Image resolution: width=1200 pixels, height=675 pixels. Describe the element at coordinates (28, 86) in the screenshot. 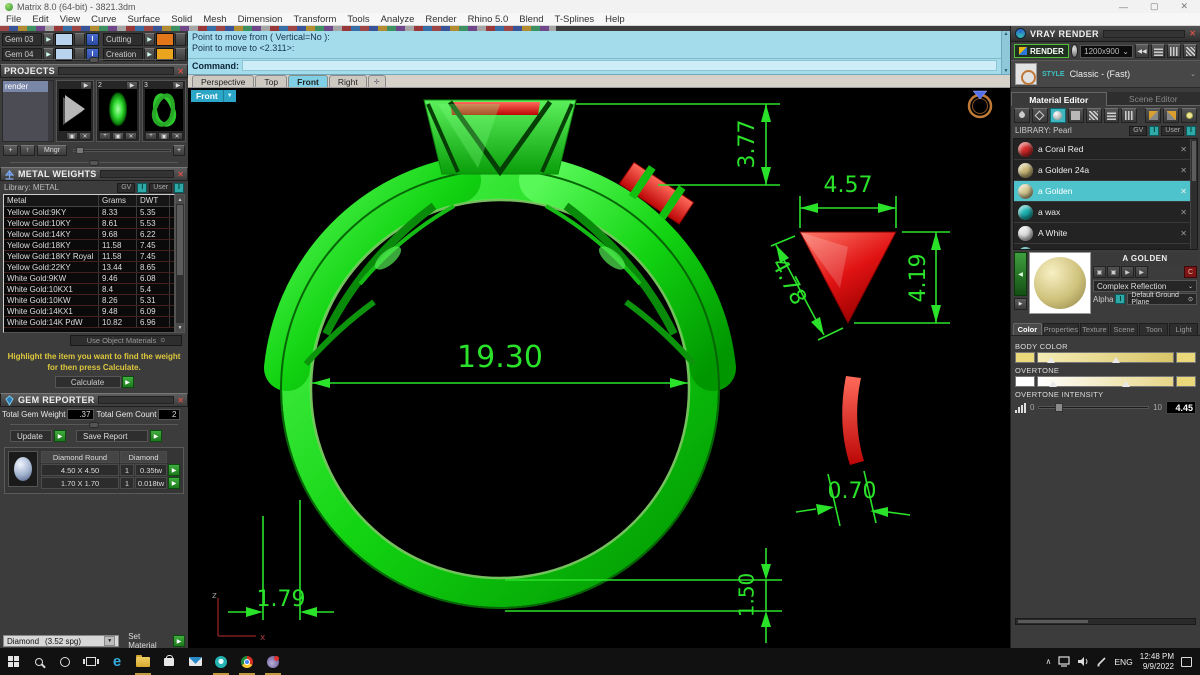

I see `project-item-render: render` at that location.